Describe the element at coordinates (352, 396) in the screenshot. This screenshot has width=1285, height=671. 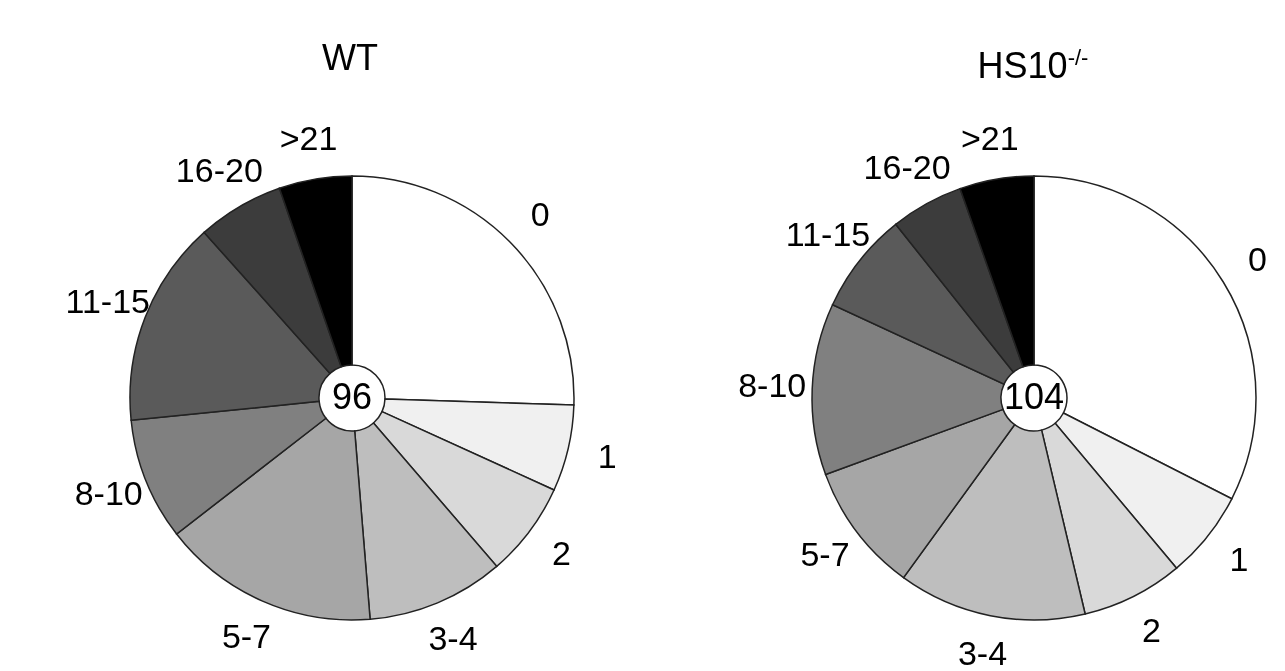
I see `text: 96` at that location.